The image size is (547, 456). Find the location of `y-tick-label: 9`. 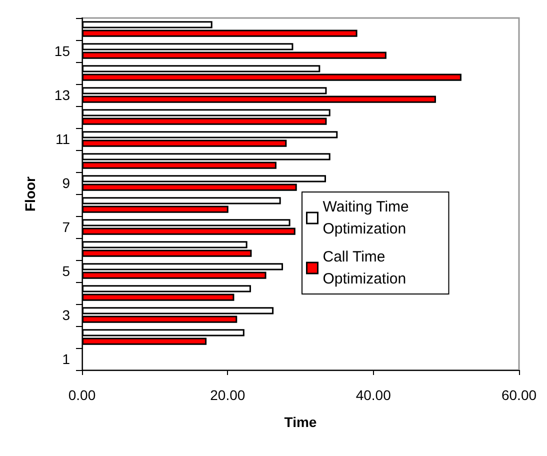

y-tick-label: 9 is located at coordinates (66, 183).